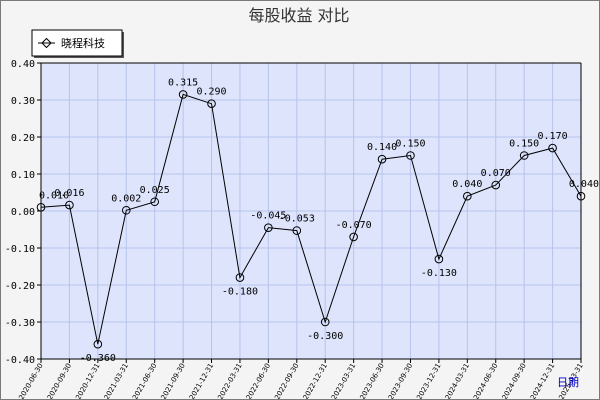  What do you see at coordinates (229, 380) in the screenshot?
I see `x-tick-label: 2022-03-31` at bounding box center [229, 380].